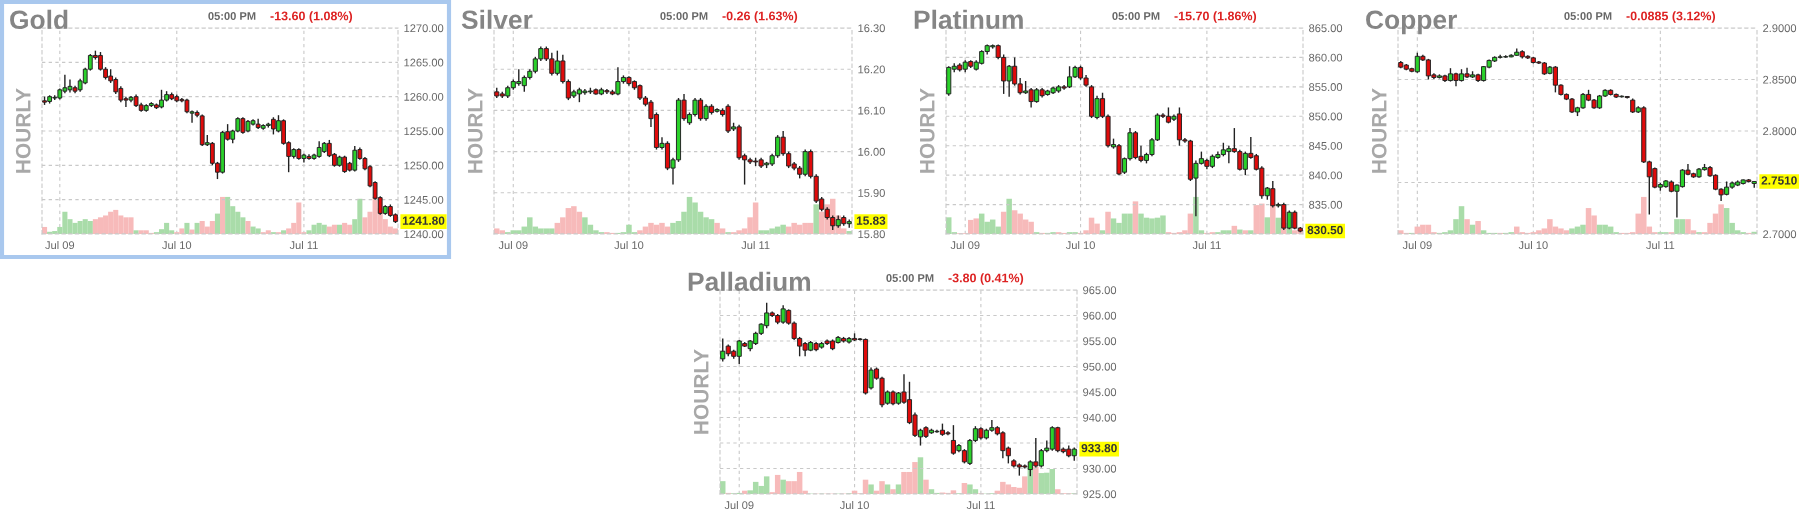 The image size is (1812, 517). Describe the element at coordinates (749, 281) in the screenshot. I see `chart-title: Palladium` at that location.